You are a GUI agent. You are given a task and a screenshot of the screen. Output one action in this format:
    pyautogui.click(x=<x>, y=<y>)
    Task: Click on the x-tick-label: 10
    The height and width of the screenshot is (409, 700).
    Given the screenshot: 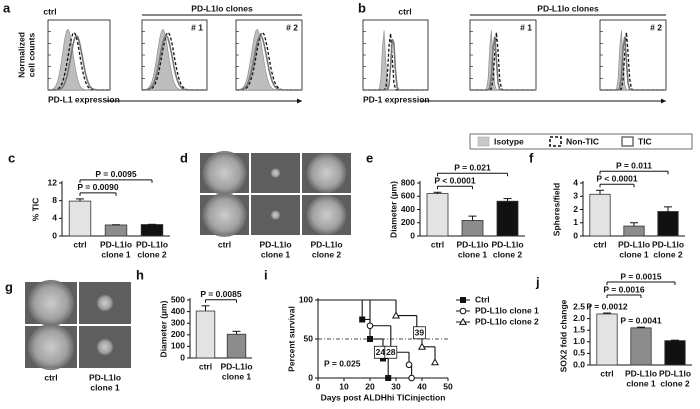 What is the action you would take?
    pyautogui.click(x=344, y=386)
    